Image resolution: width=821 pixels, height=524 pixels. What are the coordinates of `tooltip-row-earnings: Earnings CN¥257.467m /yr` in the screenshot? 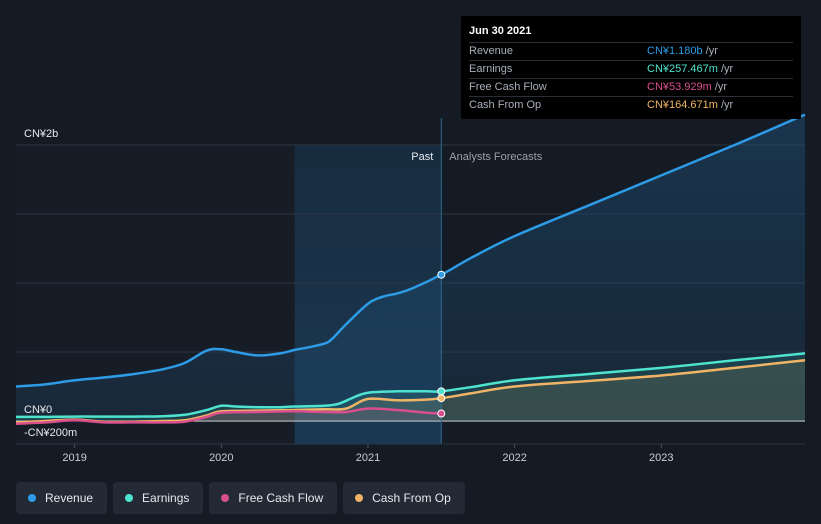 It's located at (631, 69).